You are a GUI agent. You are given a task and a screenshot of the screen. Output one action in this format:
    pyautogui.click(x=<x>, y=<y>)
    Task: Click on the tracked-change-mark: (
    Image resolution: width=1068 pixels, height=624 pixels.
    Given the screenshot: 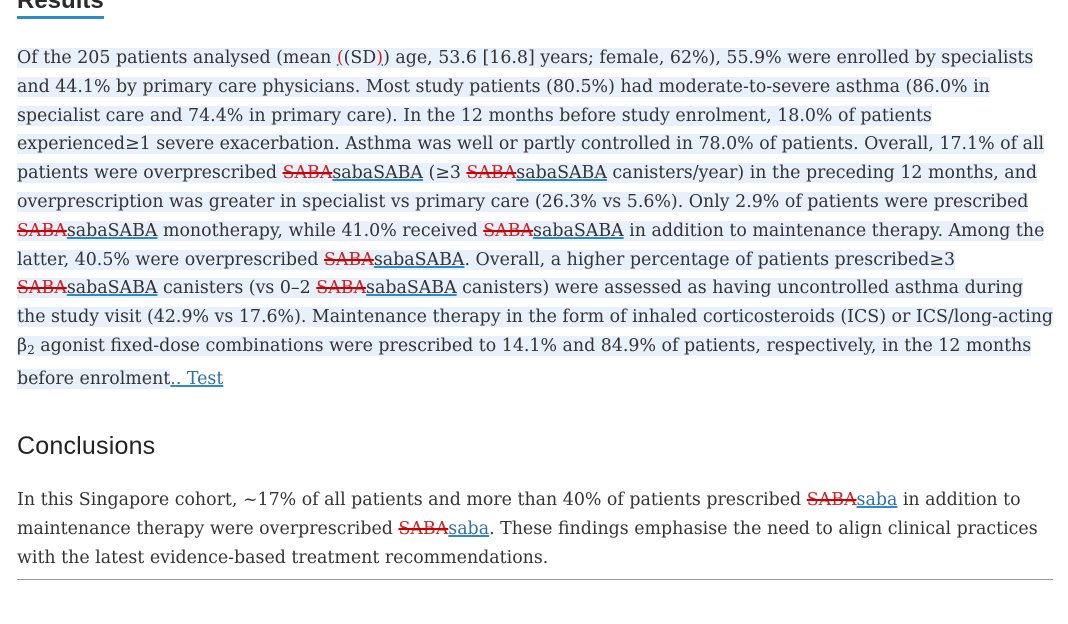 What is the action you would take?
    pyautogui.click(x=340, y=58)
    